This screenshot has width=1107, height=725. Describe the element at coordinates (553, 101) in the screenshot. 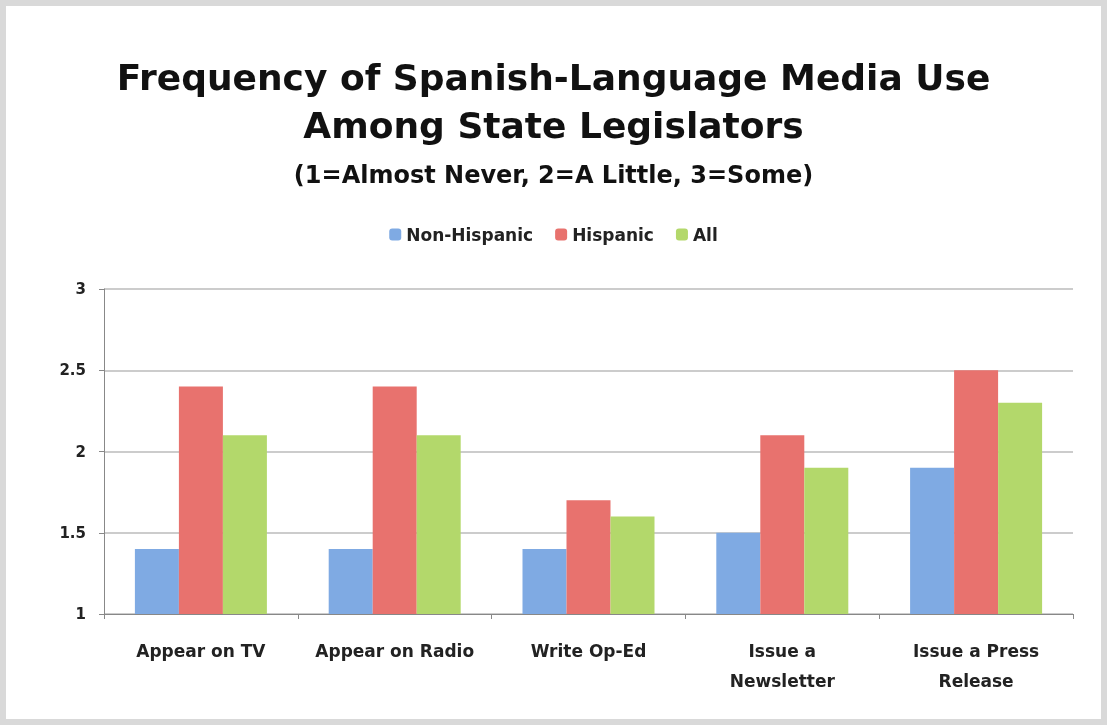

I see `chart-title: Frequency of Spanish-Language Media Use Among State Legislators` at that location.